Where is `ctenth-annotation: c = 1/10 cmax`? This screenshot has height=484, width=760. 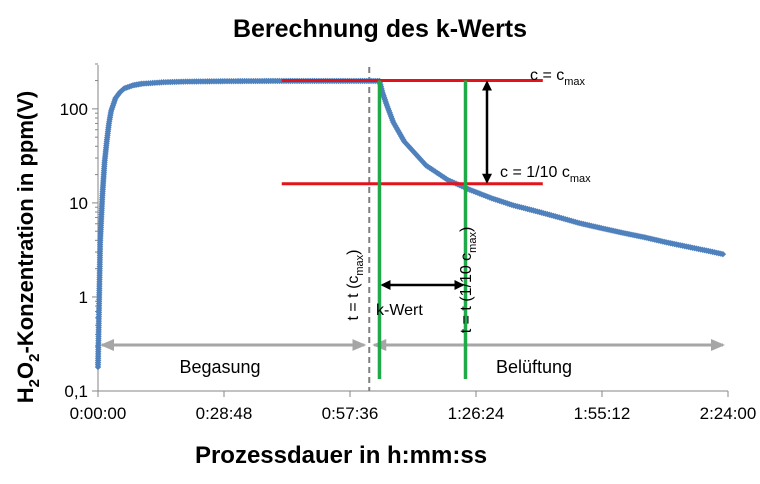
ctenth-annotation: c = 1/10 cmax is located at coordinates (545, 174).